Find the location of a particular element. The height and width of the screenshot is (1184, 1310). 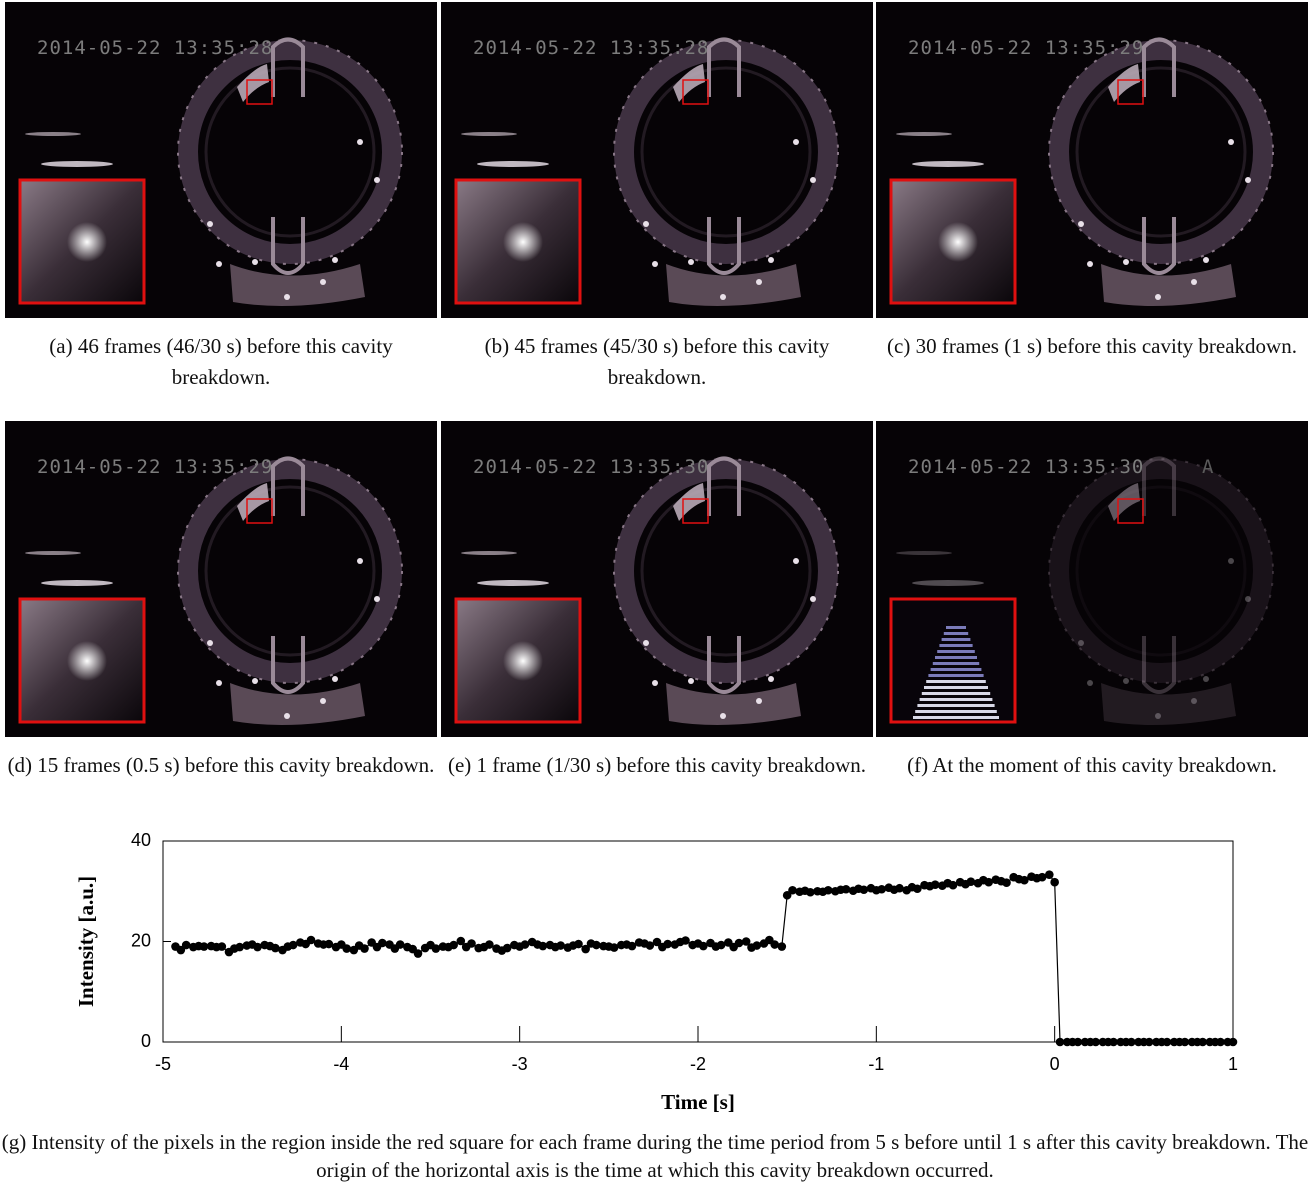

timestamp: 2014-05-22 13:35:29 is located at coordinates (1026, 48).